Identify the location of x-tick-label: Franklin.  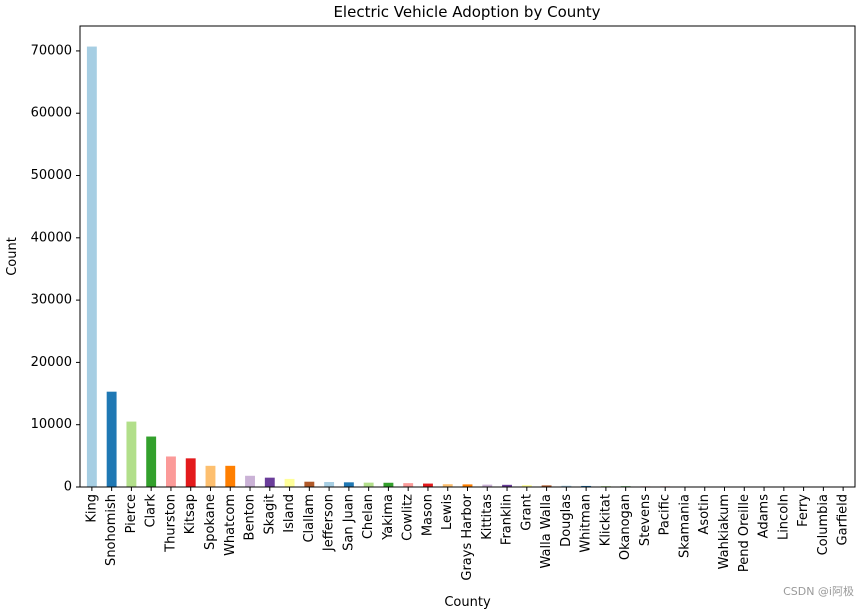
(507, 519).